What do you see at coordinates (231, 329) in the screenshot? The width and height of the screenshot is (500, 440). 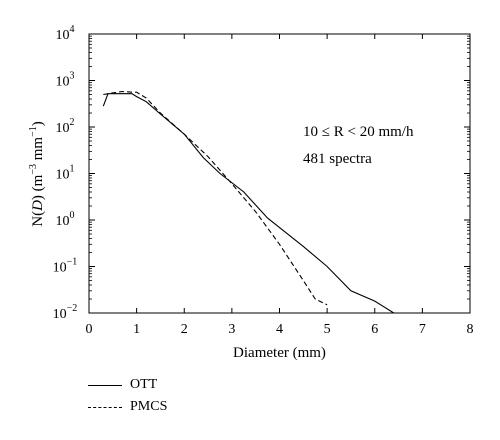 I see `x-tick-label: 3` at bounding box center [231, 329].